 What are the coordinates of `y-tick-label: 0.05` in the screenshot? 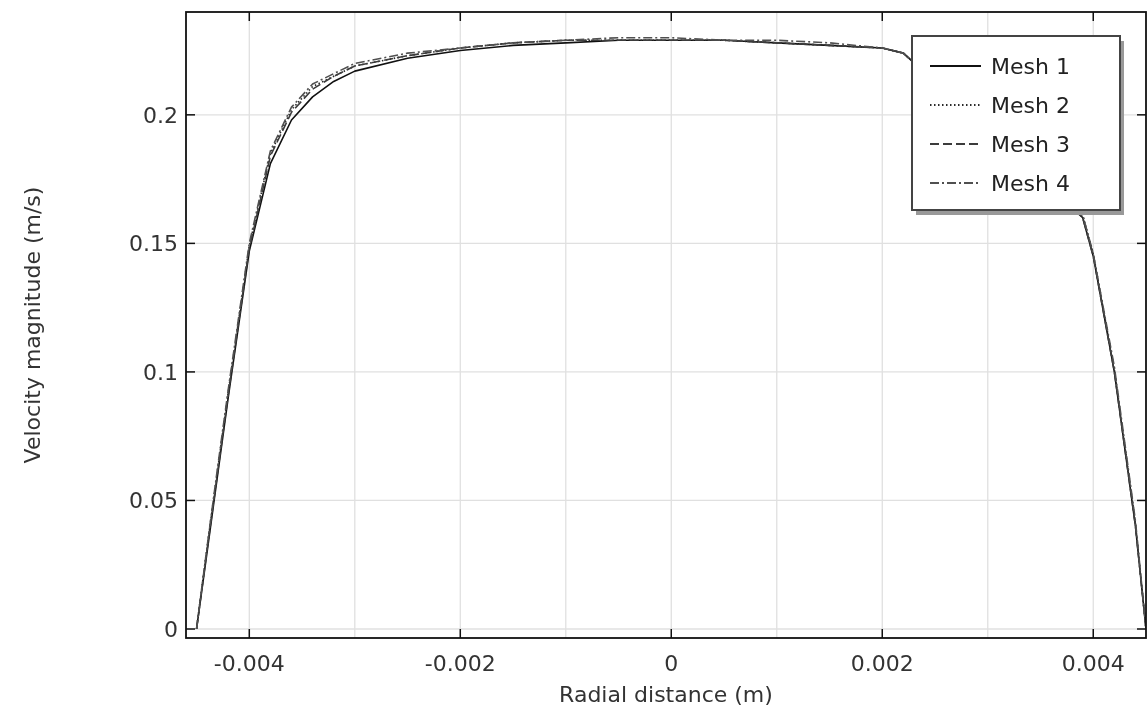 It's located at (153, 501).